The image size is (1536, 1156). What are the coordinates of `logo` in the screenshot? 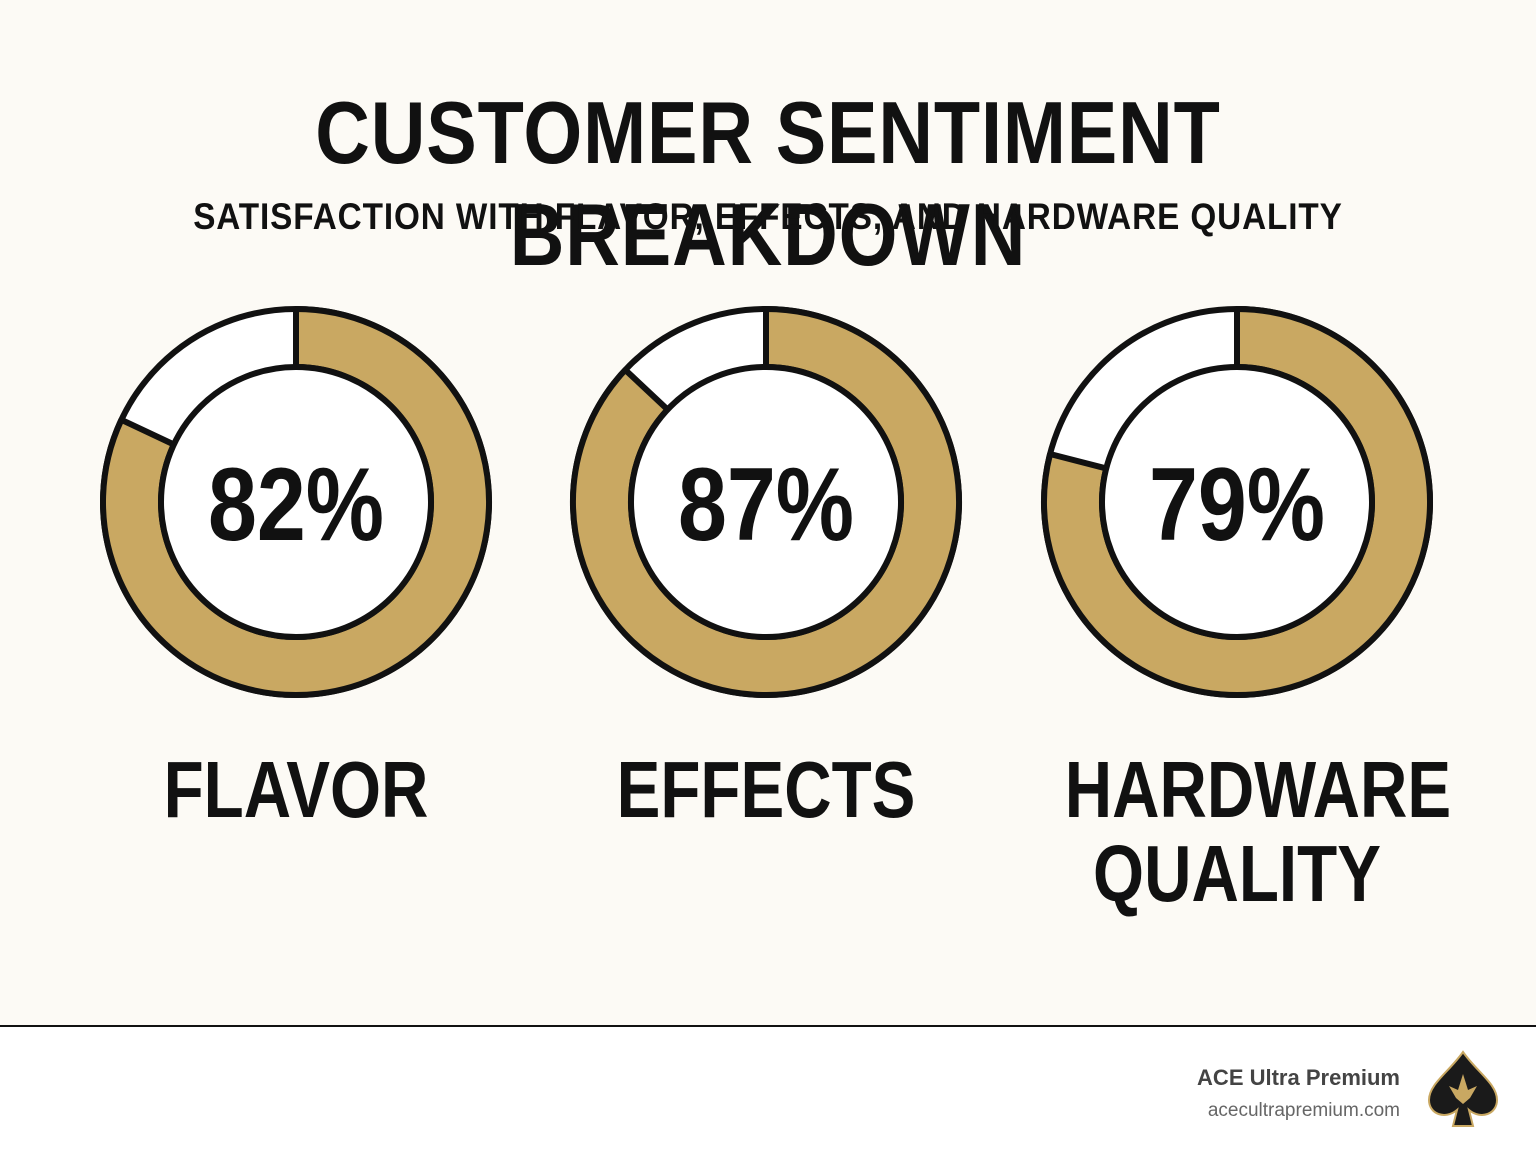 It's located at (1463, 1088).